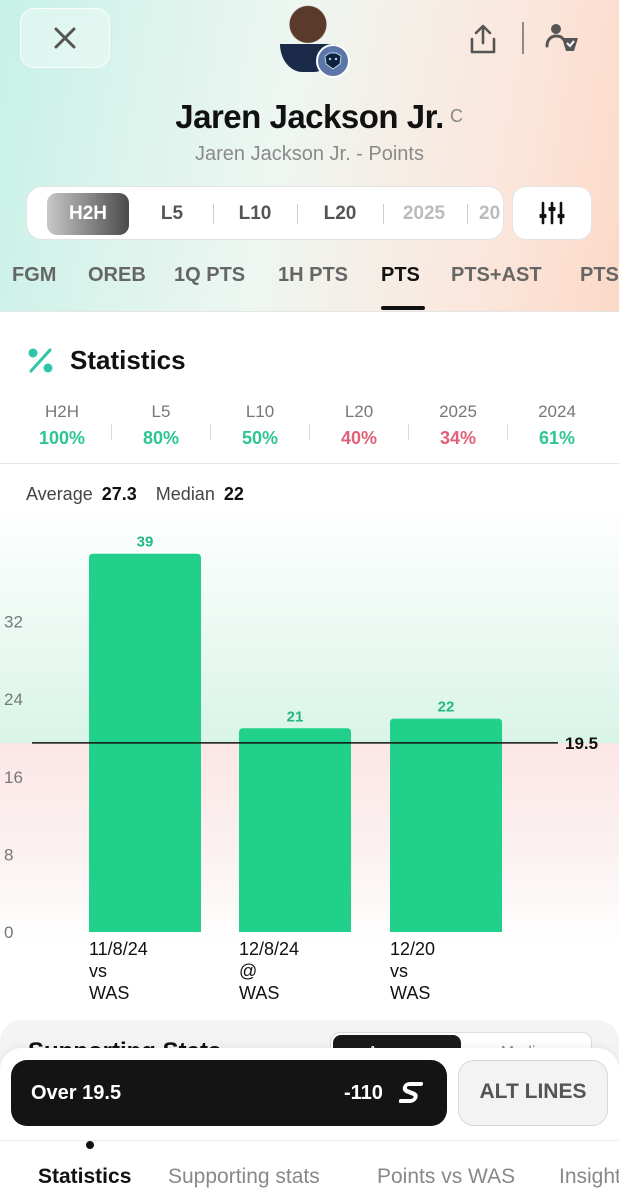 Image resolution: width=619 pixels, height=1200 pixels. Describe the element at coordinates (458, 411) in the screenshot. I see `hit-rate-label: 2025` at that location.